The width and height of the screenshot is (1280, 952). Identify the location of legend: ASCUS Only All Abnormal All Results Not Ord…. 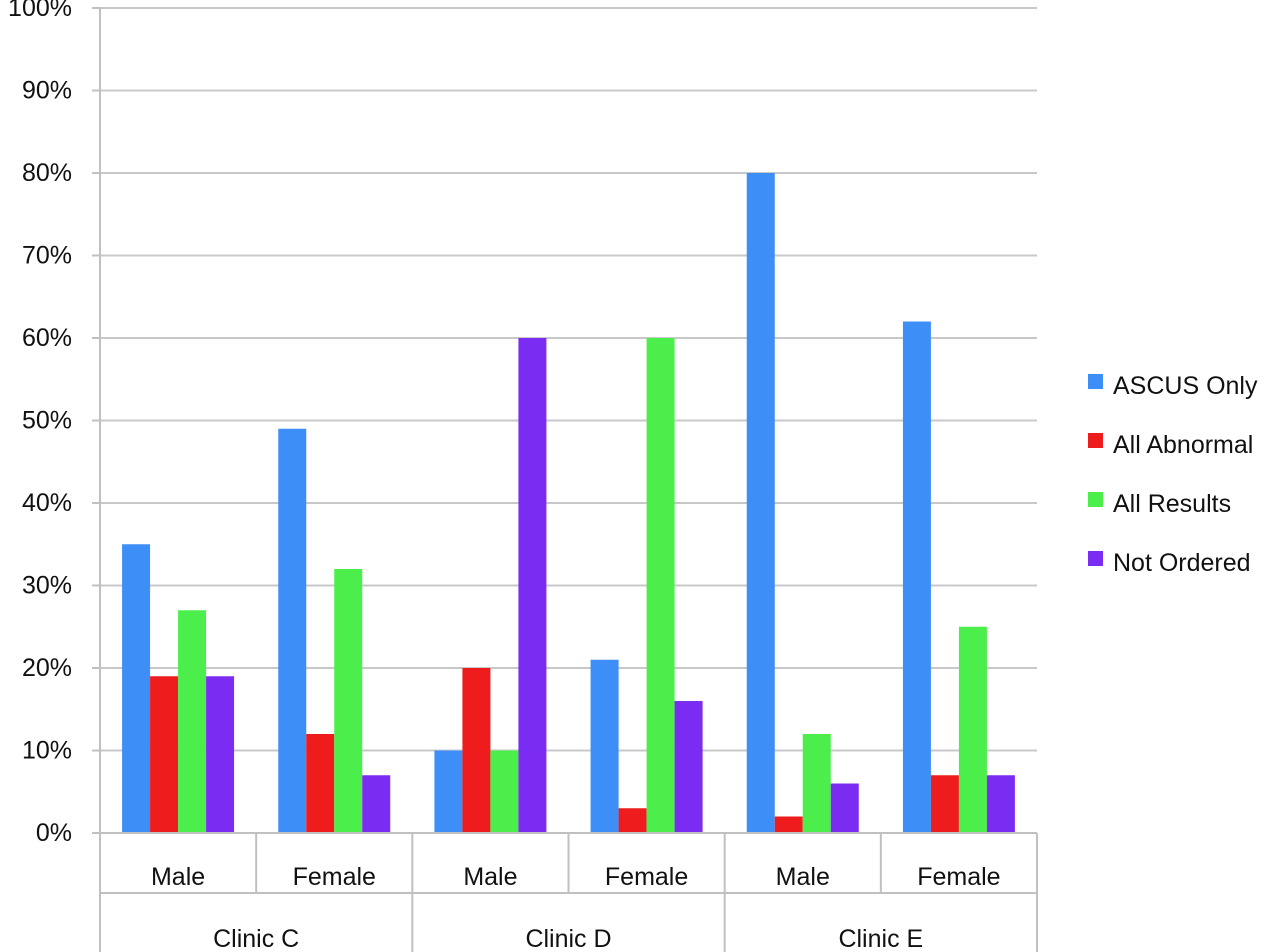
(1173, 474).